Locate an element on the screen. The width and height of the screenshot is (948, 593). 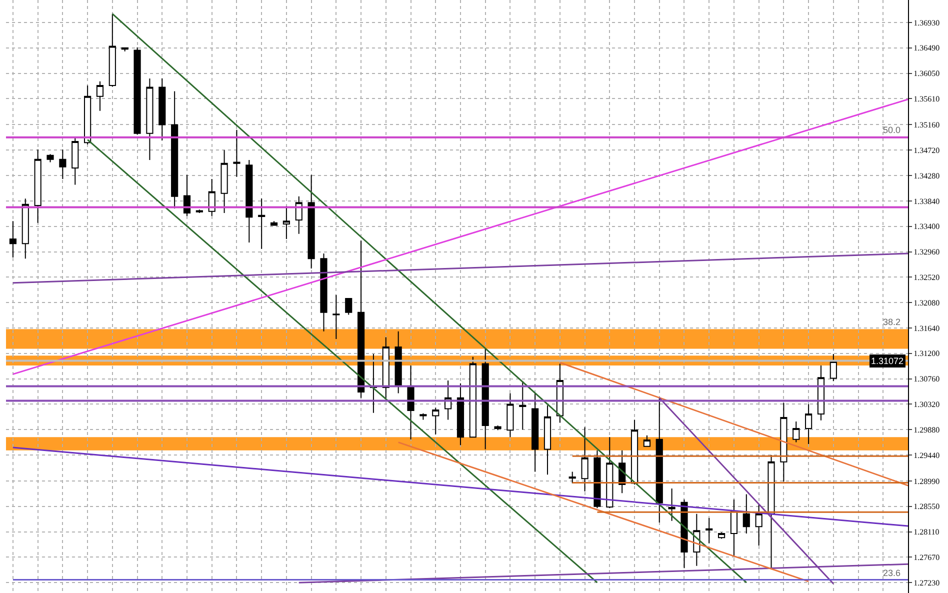
y-tick-label: 1.33840 is located at coordinates (927, 201).